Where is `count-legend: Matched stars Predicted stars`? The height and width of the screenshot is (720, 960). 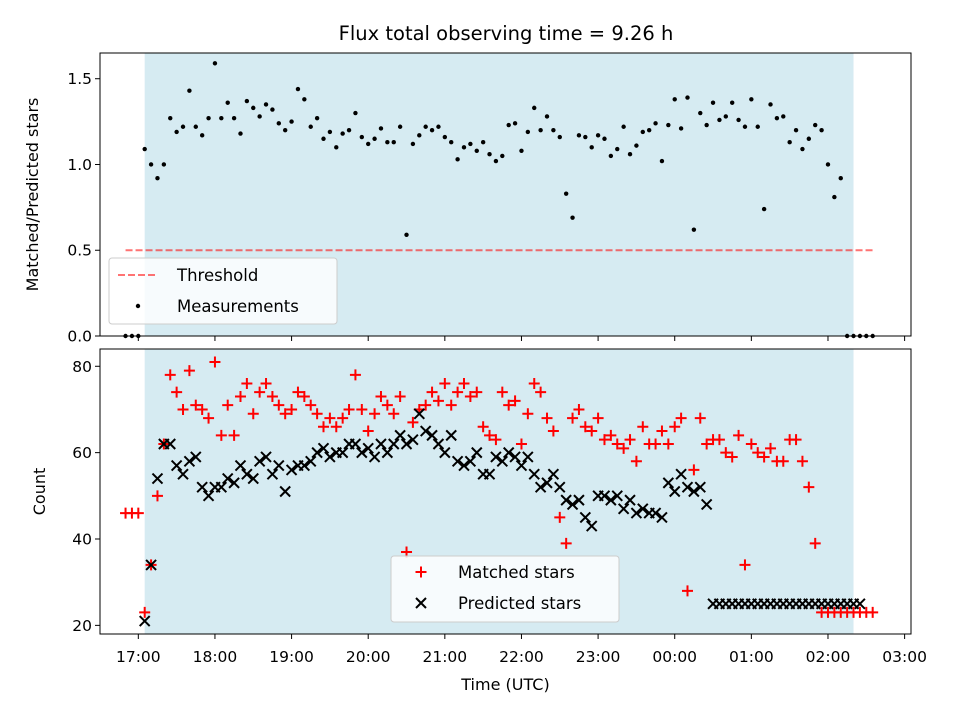
count-legend: Matched stars Predicted stars is located at coordinates (505, 589).